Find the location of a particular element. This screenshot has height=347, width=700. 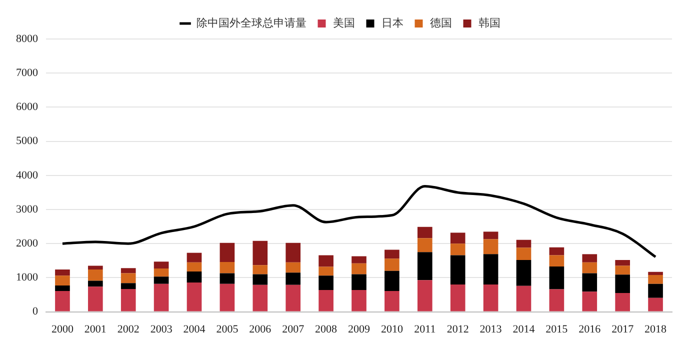

legend-label: 除中国外全球总申请量 is located at coordinates (251, 23).